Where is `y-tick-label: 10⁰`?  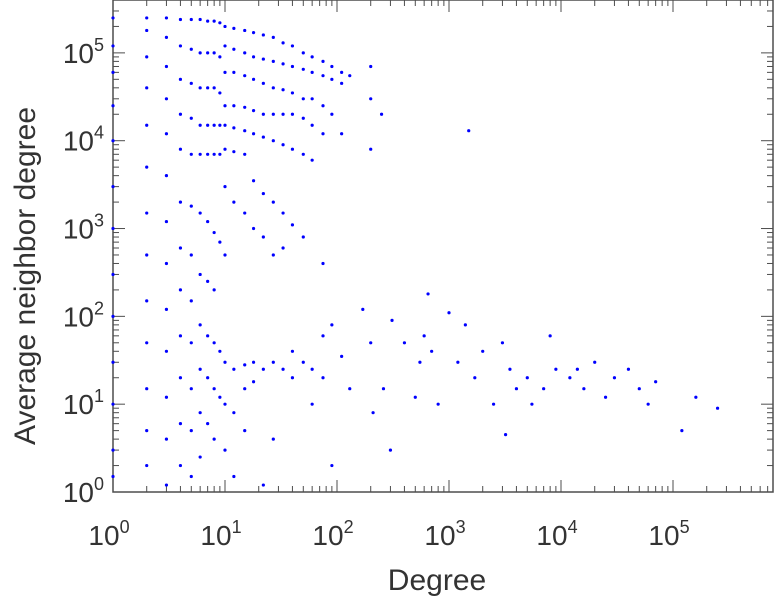
y-tick-label: 10⁰ is located at coordinates (83, 491).